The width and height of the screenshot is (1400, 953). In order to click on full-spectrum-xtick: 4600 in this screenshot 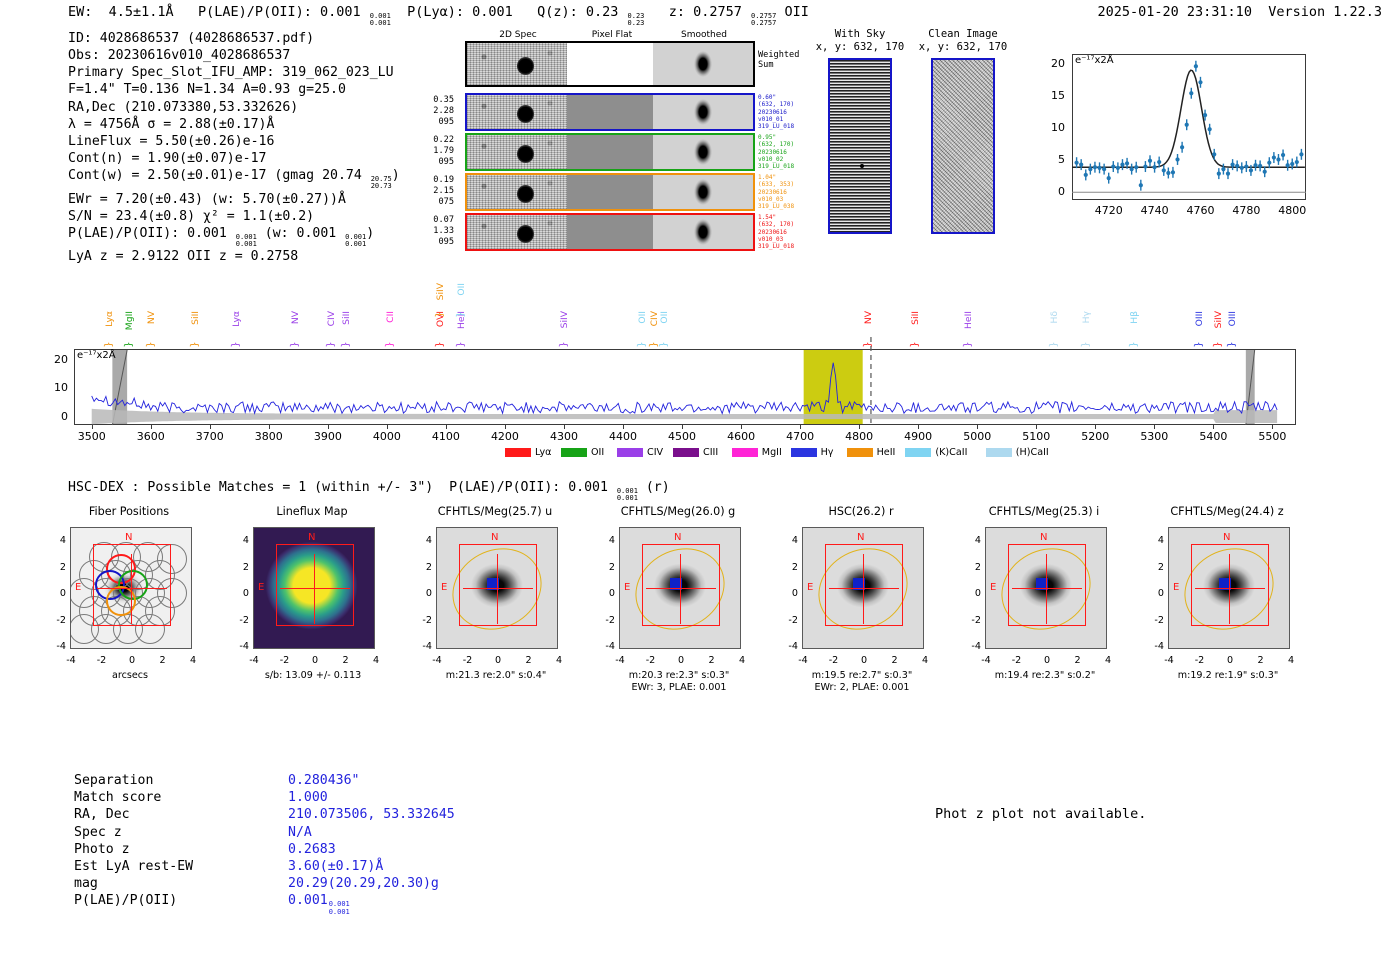, I will do `click(741, 436)`.